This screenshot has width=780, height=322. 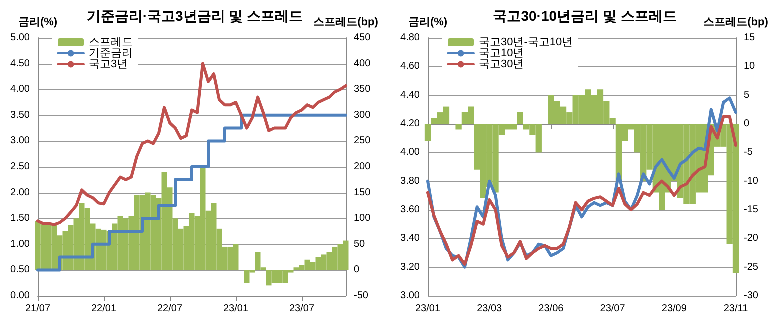 What do you see at coordinates (747, 95) in the screenshot?
I see `y2-tick-label: 5` at bounding box center [747, 95].